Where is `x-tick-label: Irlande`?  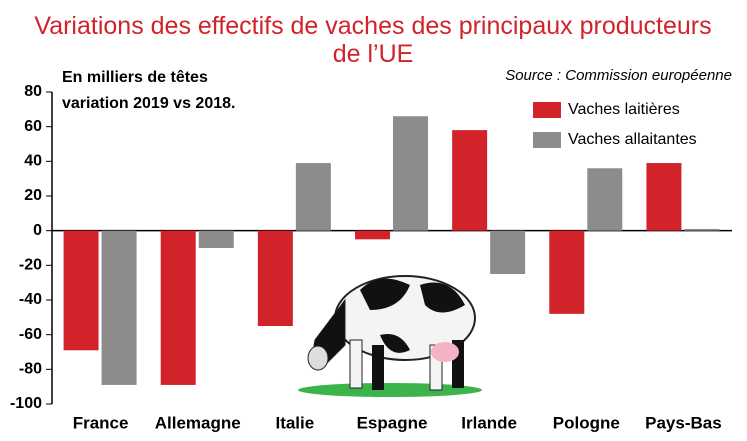 x-tick-label: Irlande is located at coordinates (489, 422).